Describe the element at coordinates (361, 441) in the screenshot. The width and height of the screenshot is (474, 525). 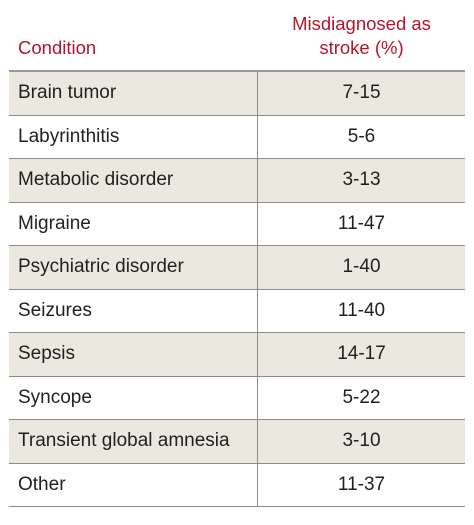
I see `percent-cell: 3-10` at that location.